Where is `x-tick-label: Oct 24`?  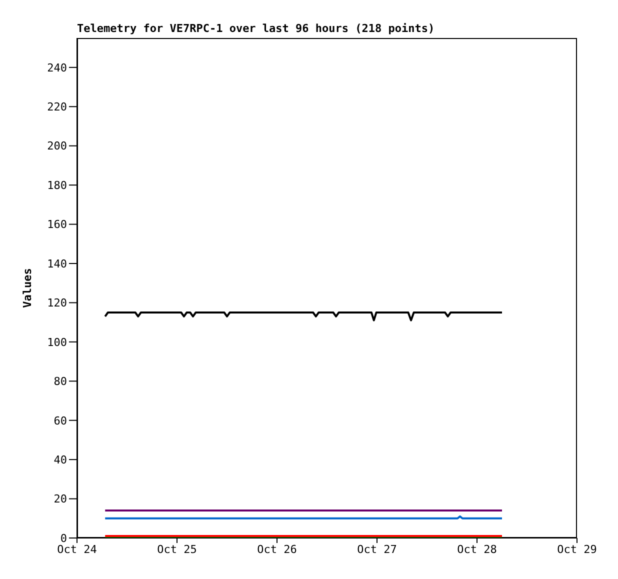 x-tick-label: Oct 24 is located at coordinates (77, 549).